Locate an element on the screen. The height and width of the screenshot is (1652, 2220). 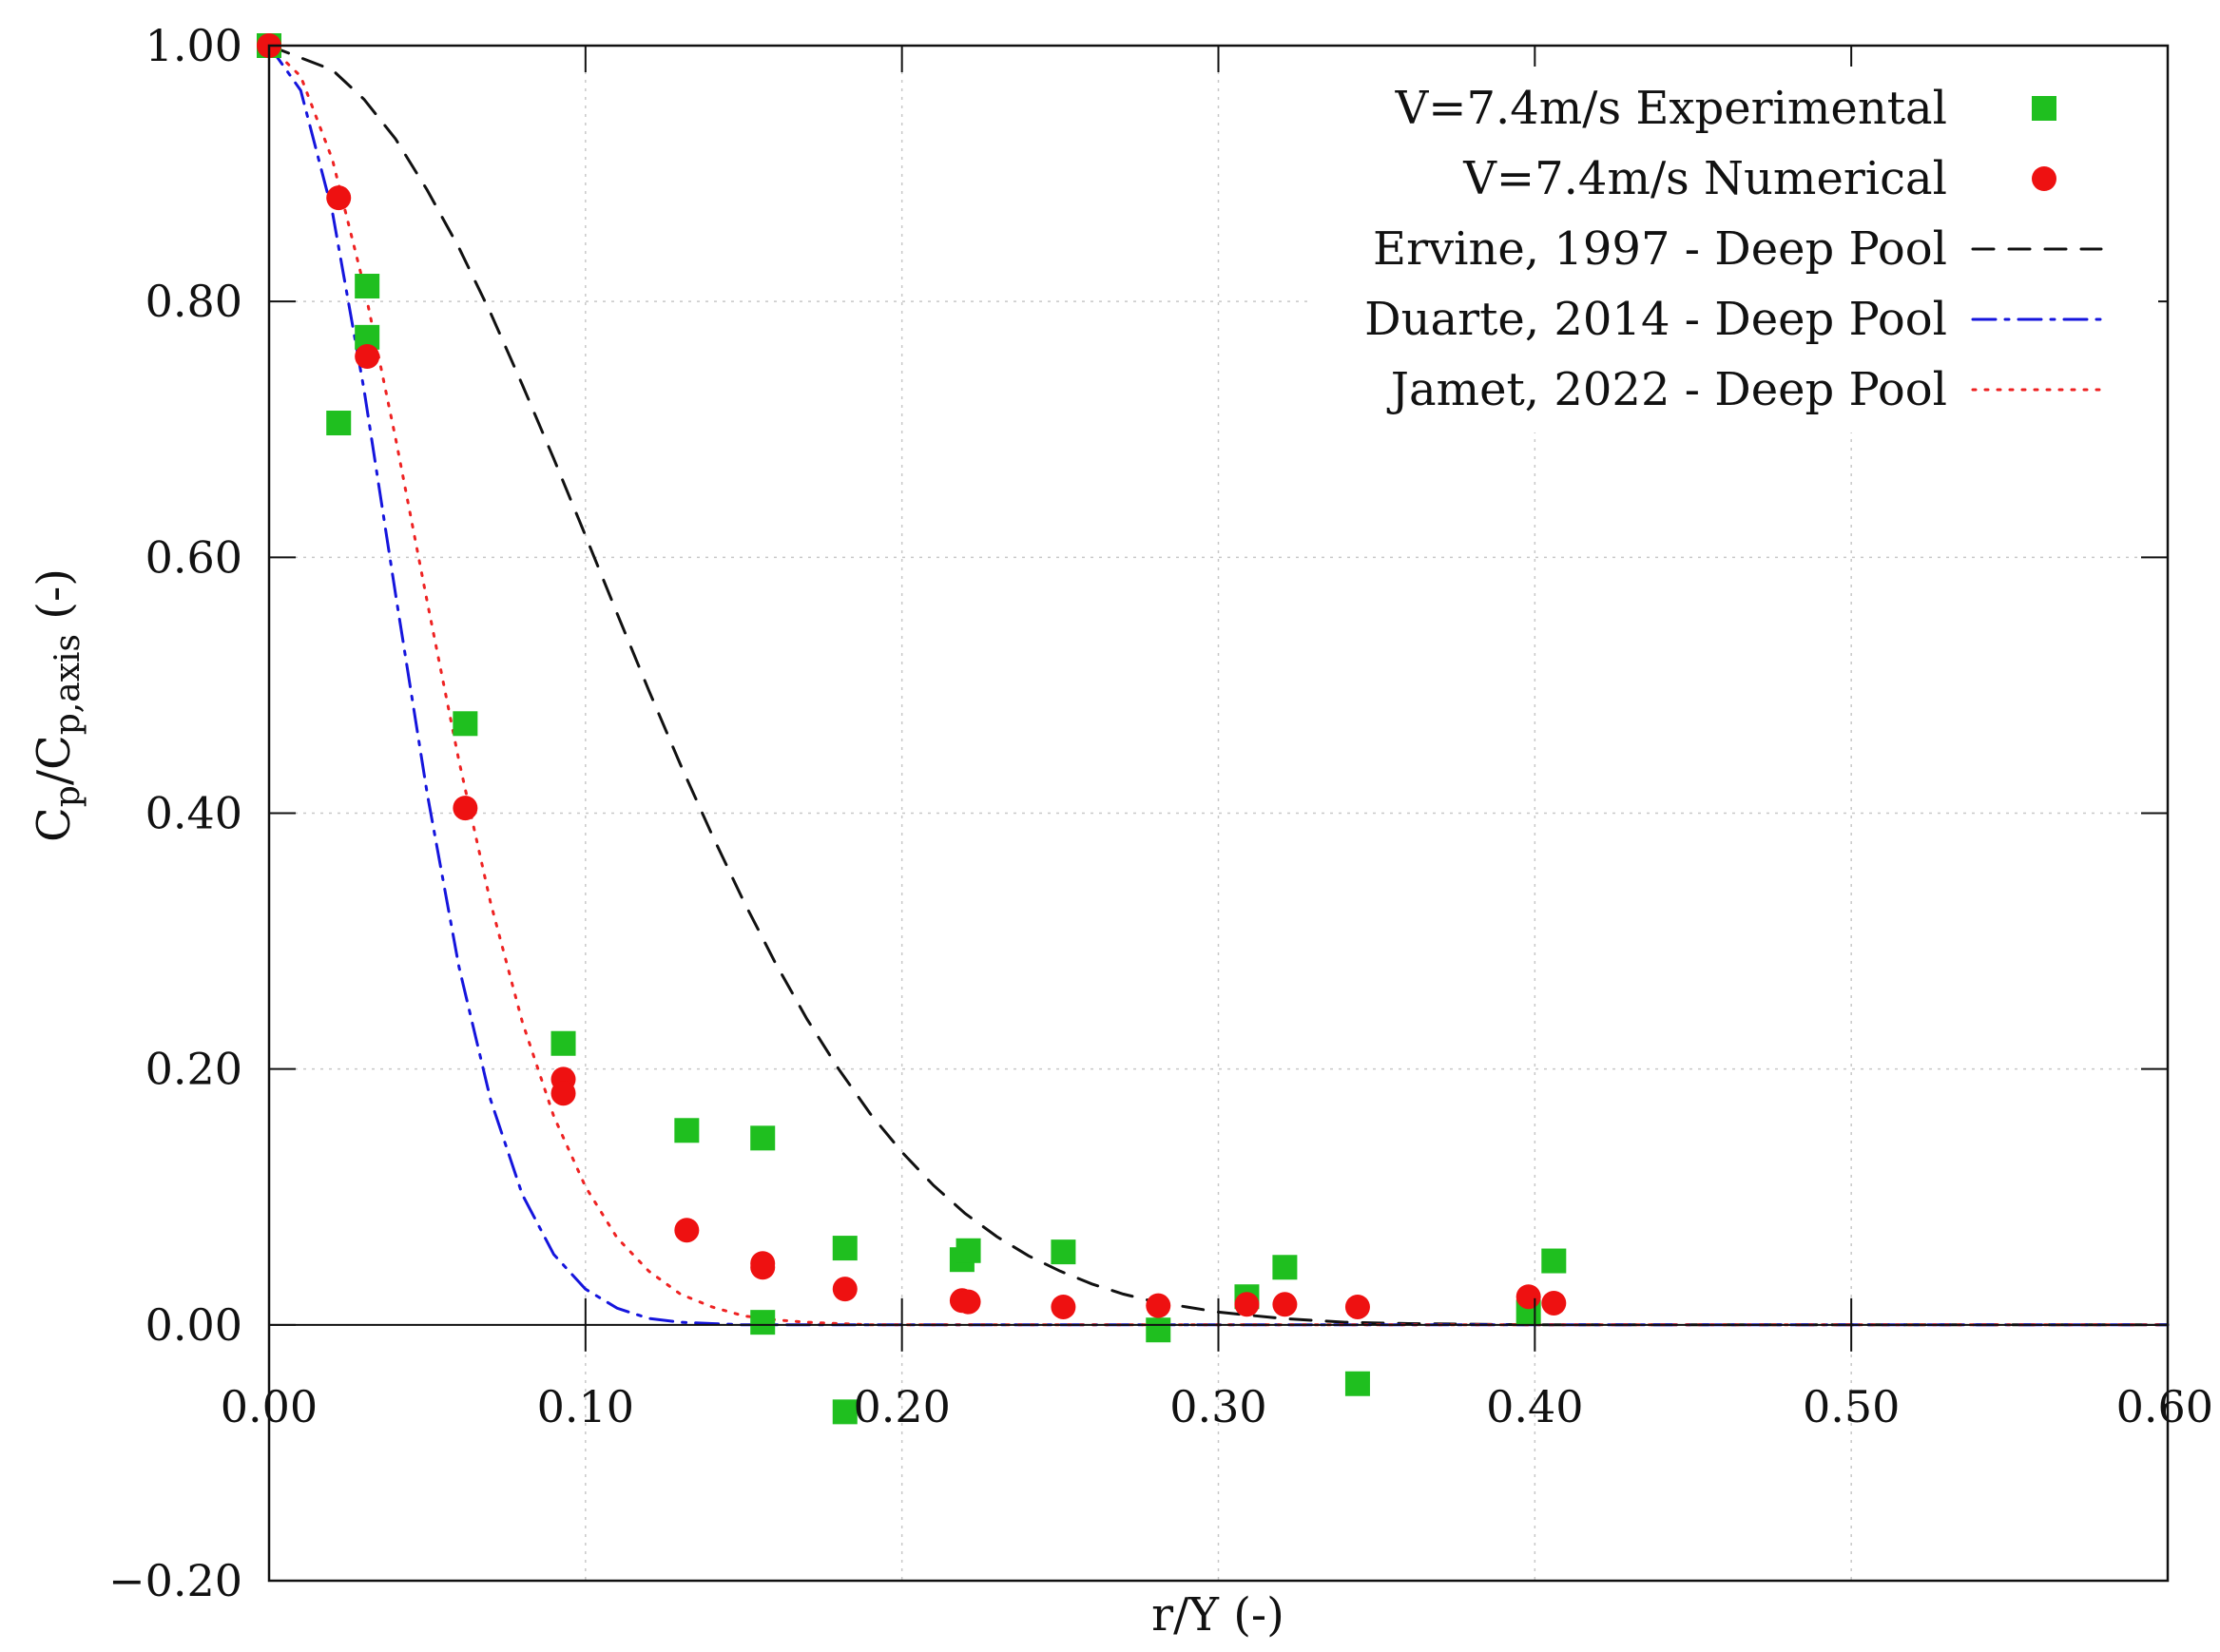
legend-label: V=7.4m/s Numerical is located at coordinates (1704, 178).